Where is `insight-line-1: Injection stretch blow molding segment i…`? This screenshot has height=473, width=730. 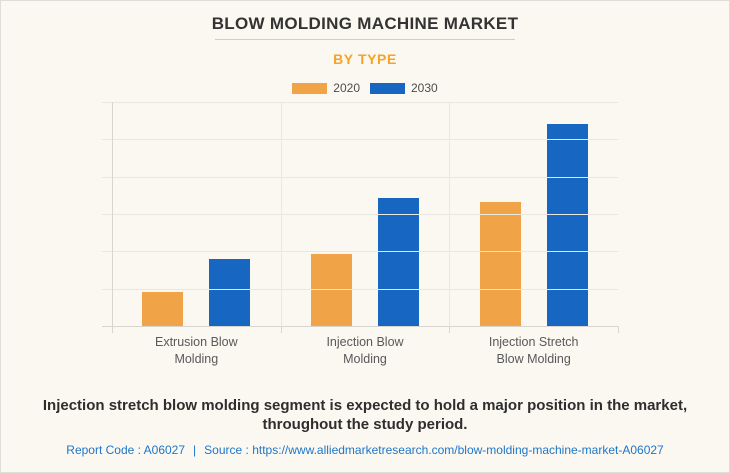 insight-line-1: Injection stretch blow molding segment i… is located at coordinates (365, 405).